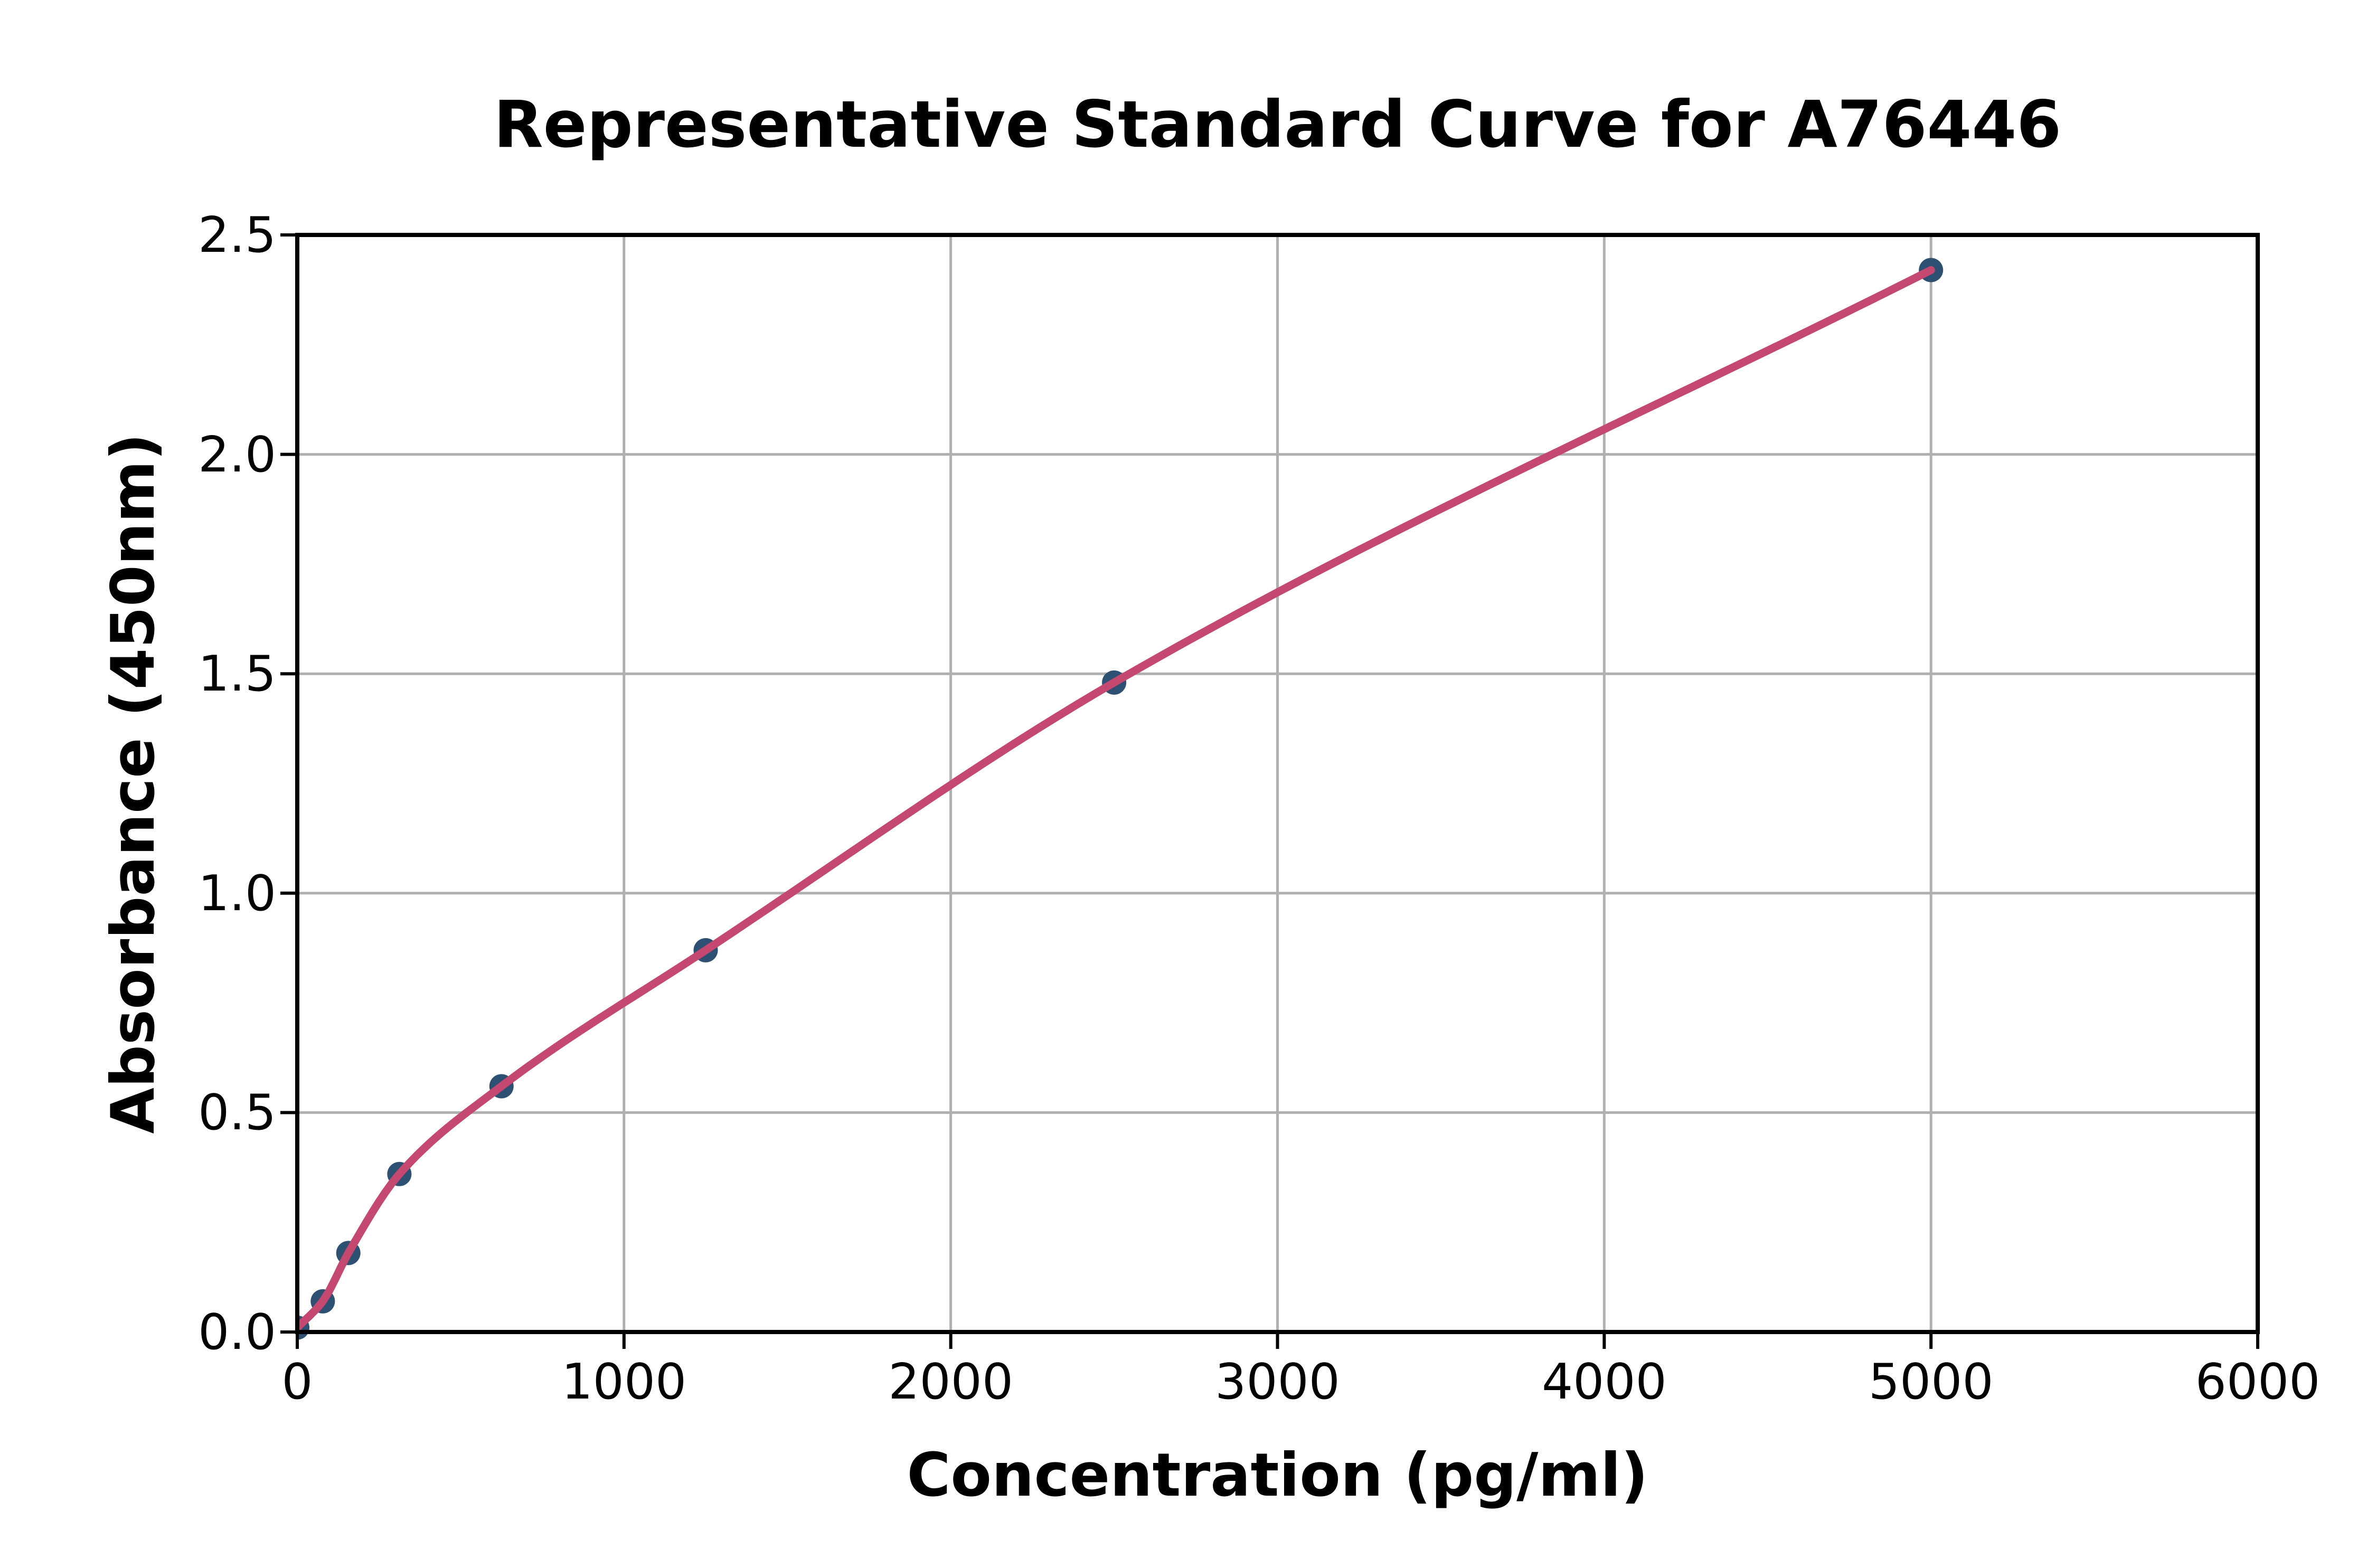 This screenshot has width=2376, height=1568. What do you see at coordinates (237, 234) in the screenshot?
I see `y-tick-label: 2.5` at bounding box center [237, 234].